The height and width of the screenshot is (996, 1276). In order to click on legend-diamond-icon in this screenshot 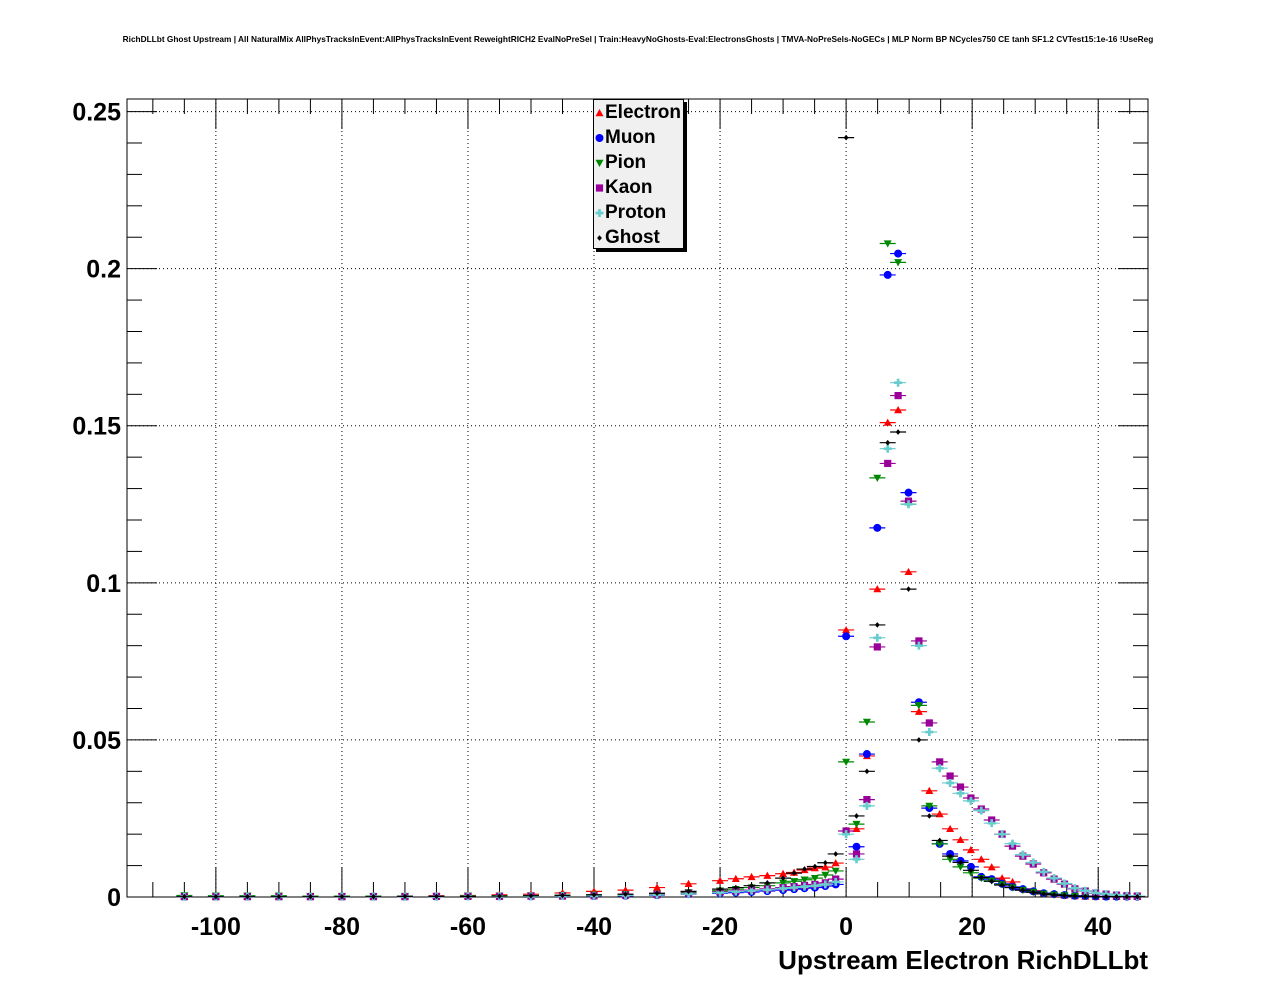, I will do `click(599, 237)`.